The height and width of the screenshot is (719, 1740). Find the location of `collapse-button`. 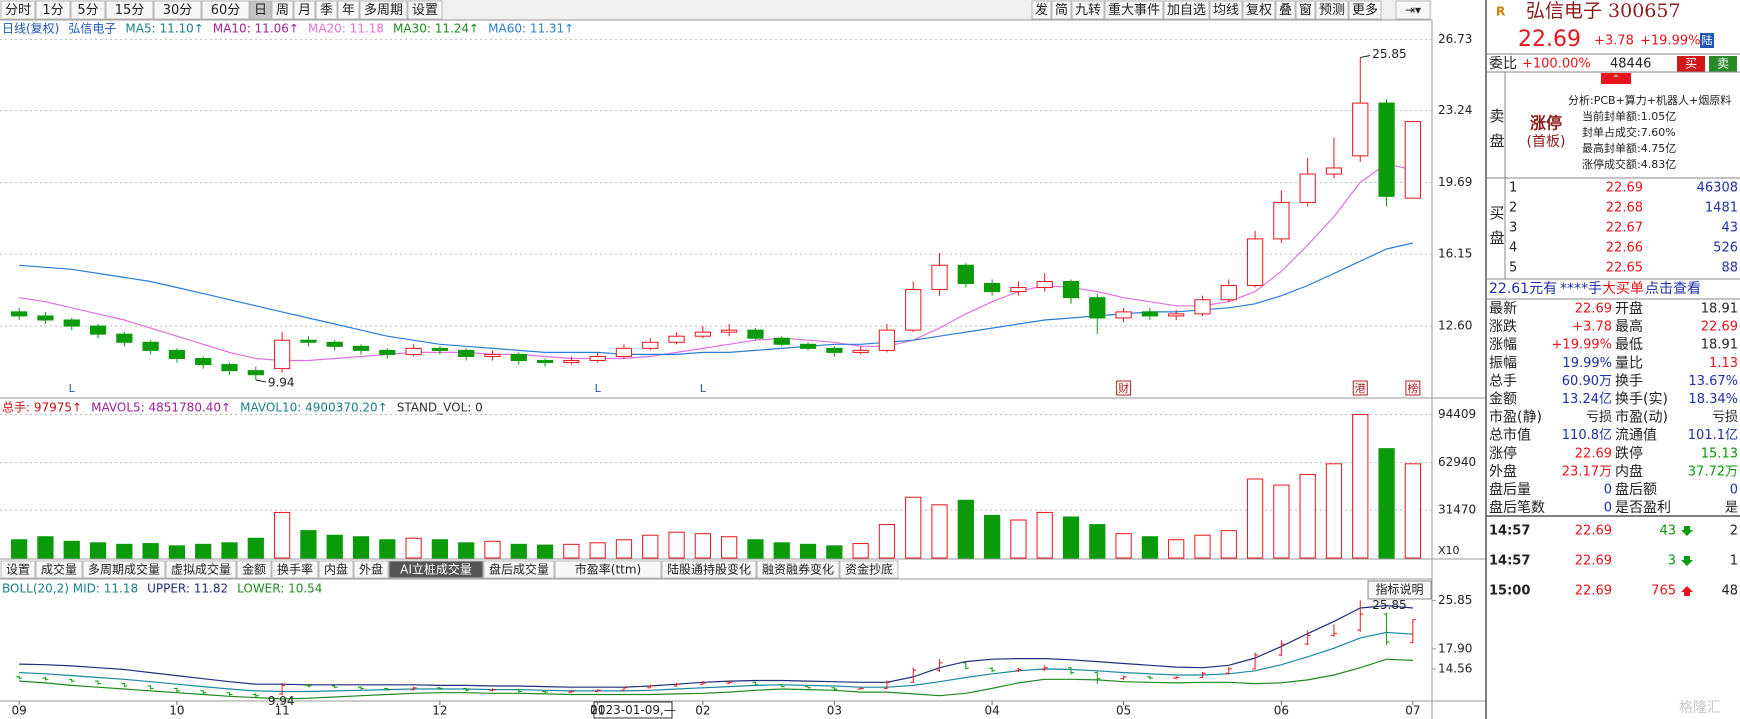

collapse-button is located at coordinates (1616, 78).